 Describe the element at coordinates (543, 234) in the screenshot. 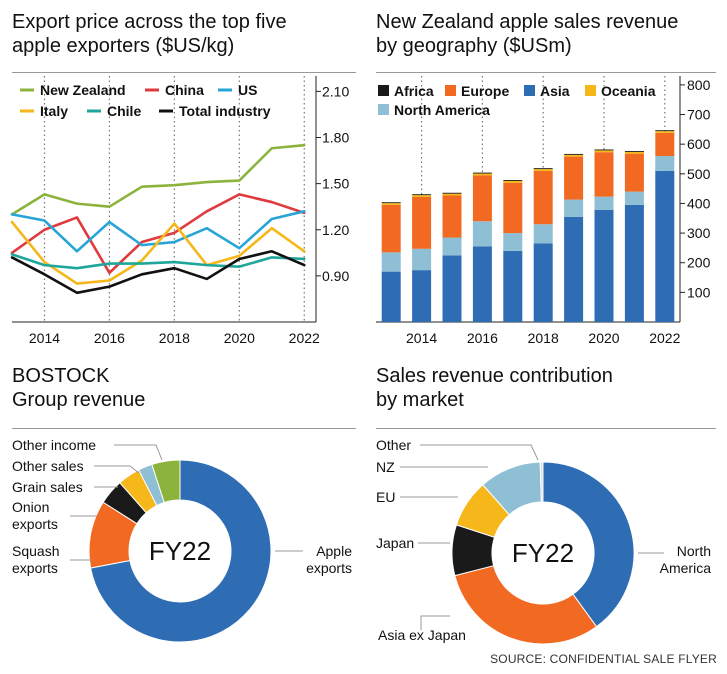

I see `bar-north-america-2018` at that location.